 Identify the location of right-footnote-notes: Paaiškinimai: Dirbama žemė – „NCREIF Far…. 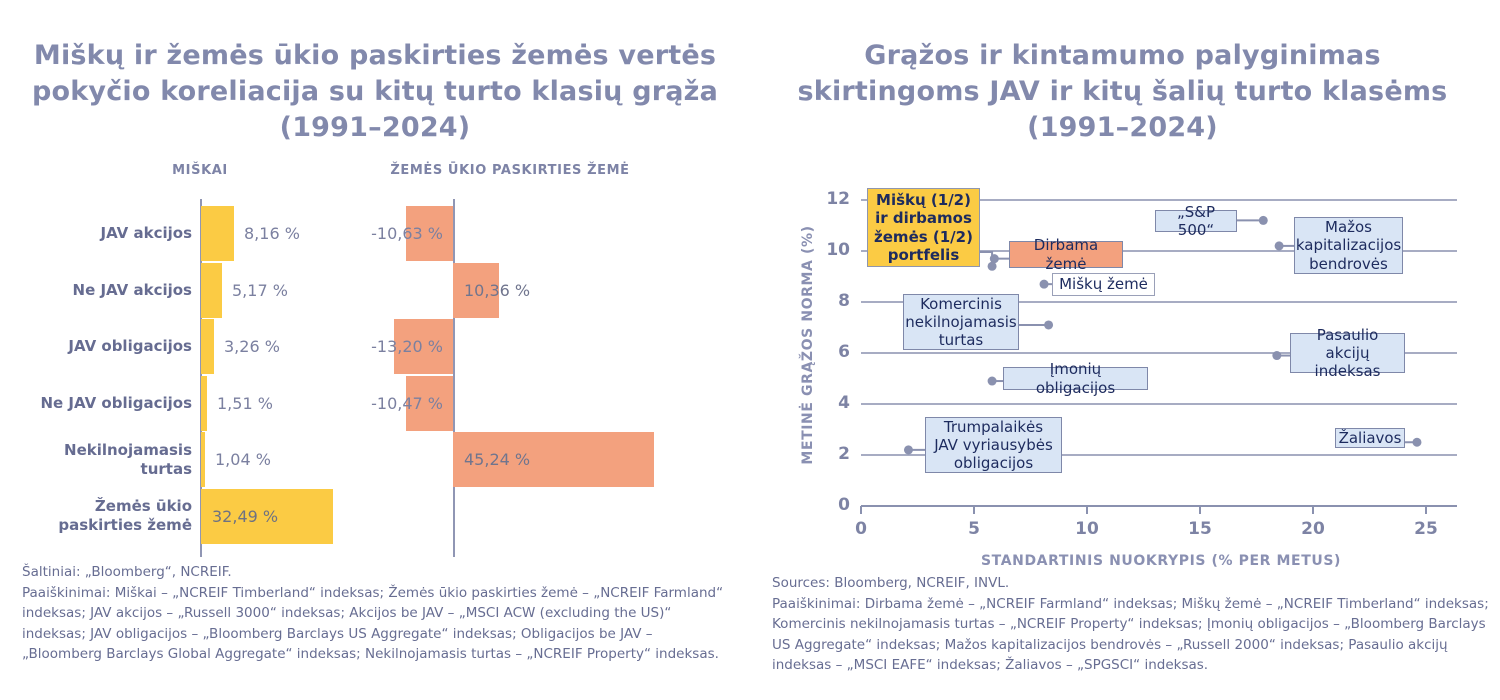
(1130, 634).